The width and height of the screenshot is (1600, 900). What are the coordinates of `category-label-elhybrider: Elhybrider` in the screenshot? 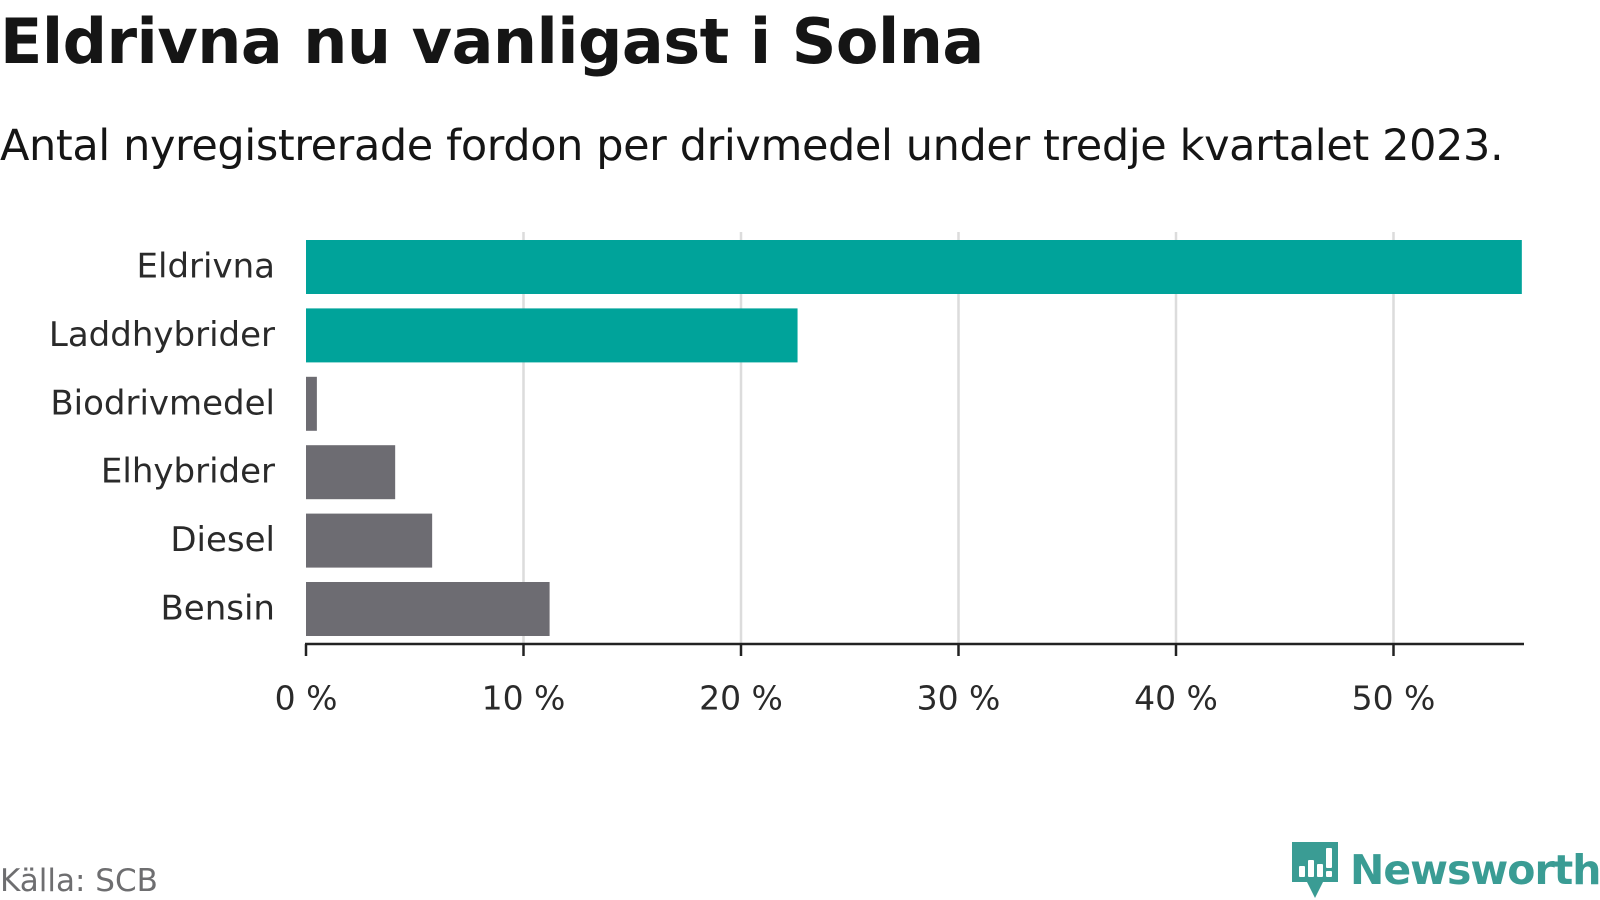 It's located at (188, 472).